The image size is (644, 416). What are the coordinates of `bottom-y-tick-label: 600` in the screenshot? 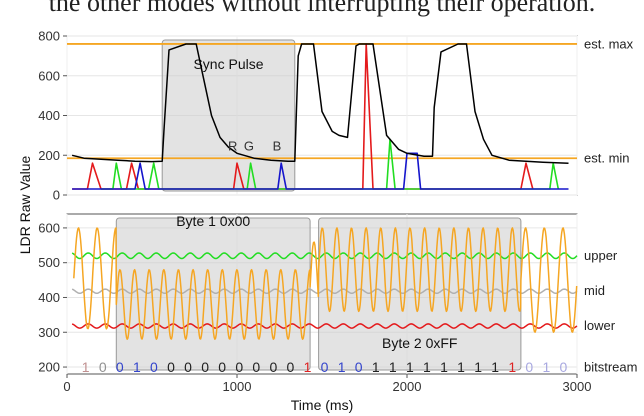 It's located at (49, 227).